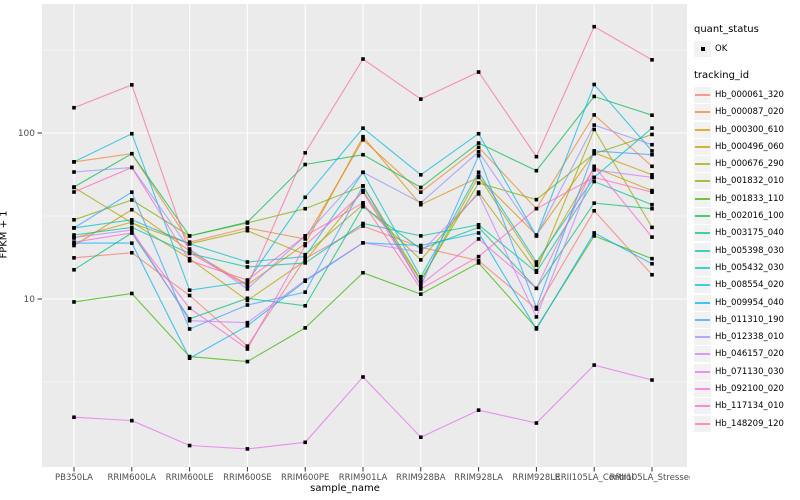  Describe the element at coordinates (749, 267) in the screenshot. I see `legend-item-label: Hb_005432_030` at that location.